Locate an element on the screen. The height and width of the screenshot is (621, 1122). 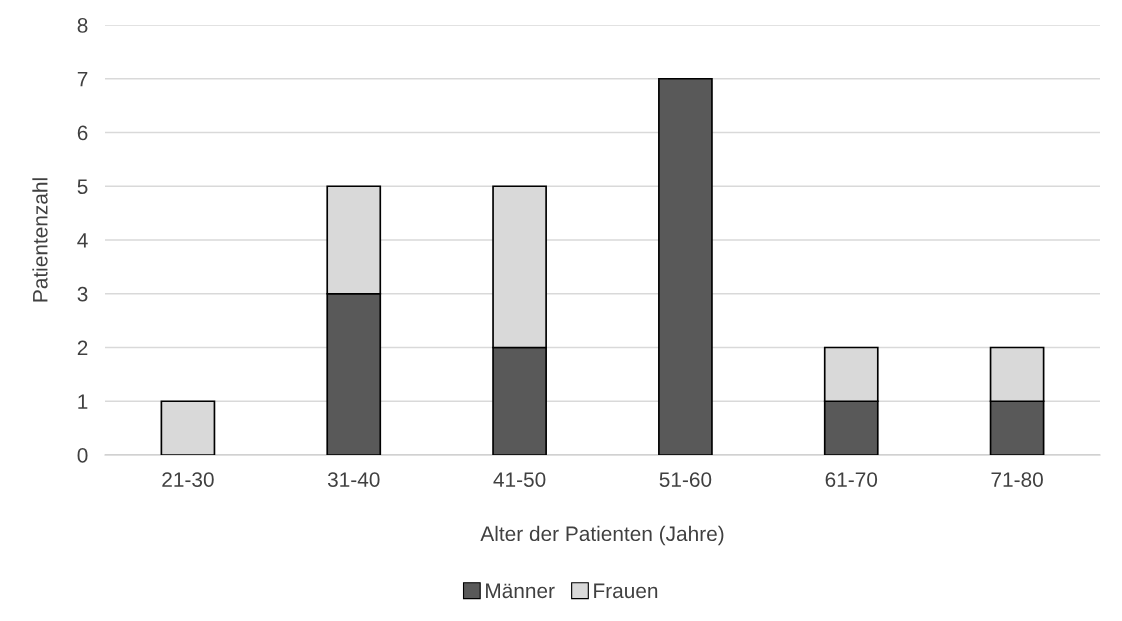
x-tick-label: 51-60 is located at coordinates (685, 479).